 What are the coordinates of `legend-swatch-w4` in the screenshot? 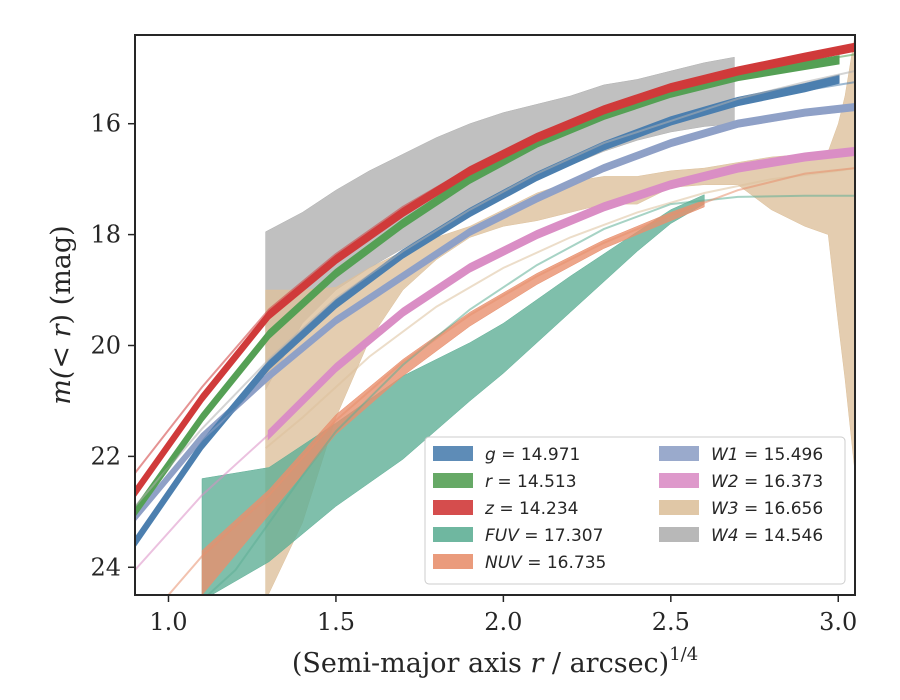 It's located at (679, 534).